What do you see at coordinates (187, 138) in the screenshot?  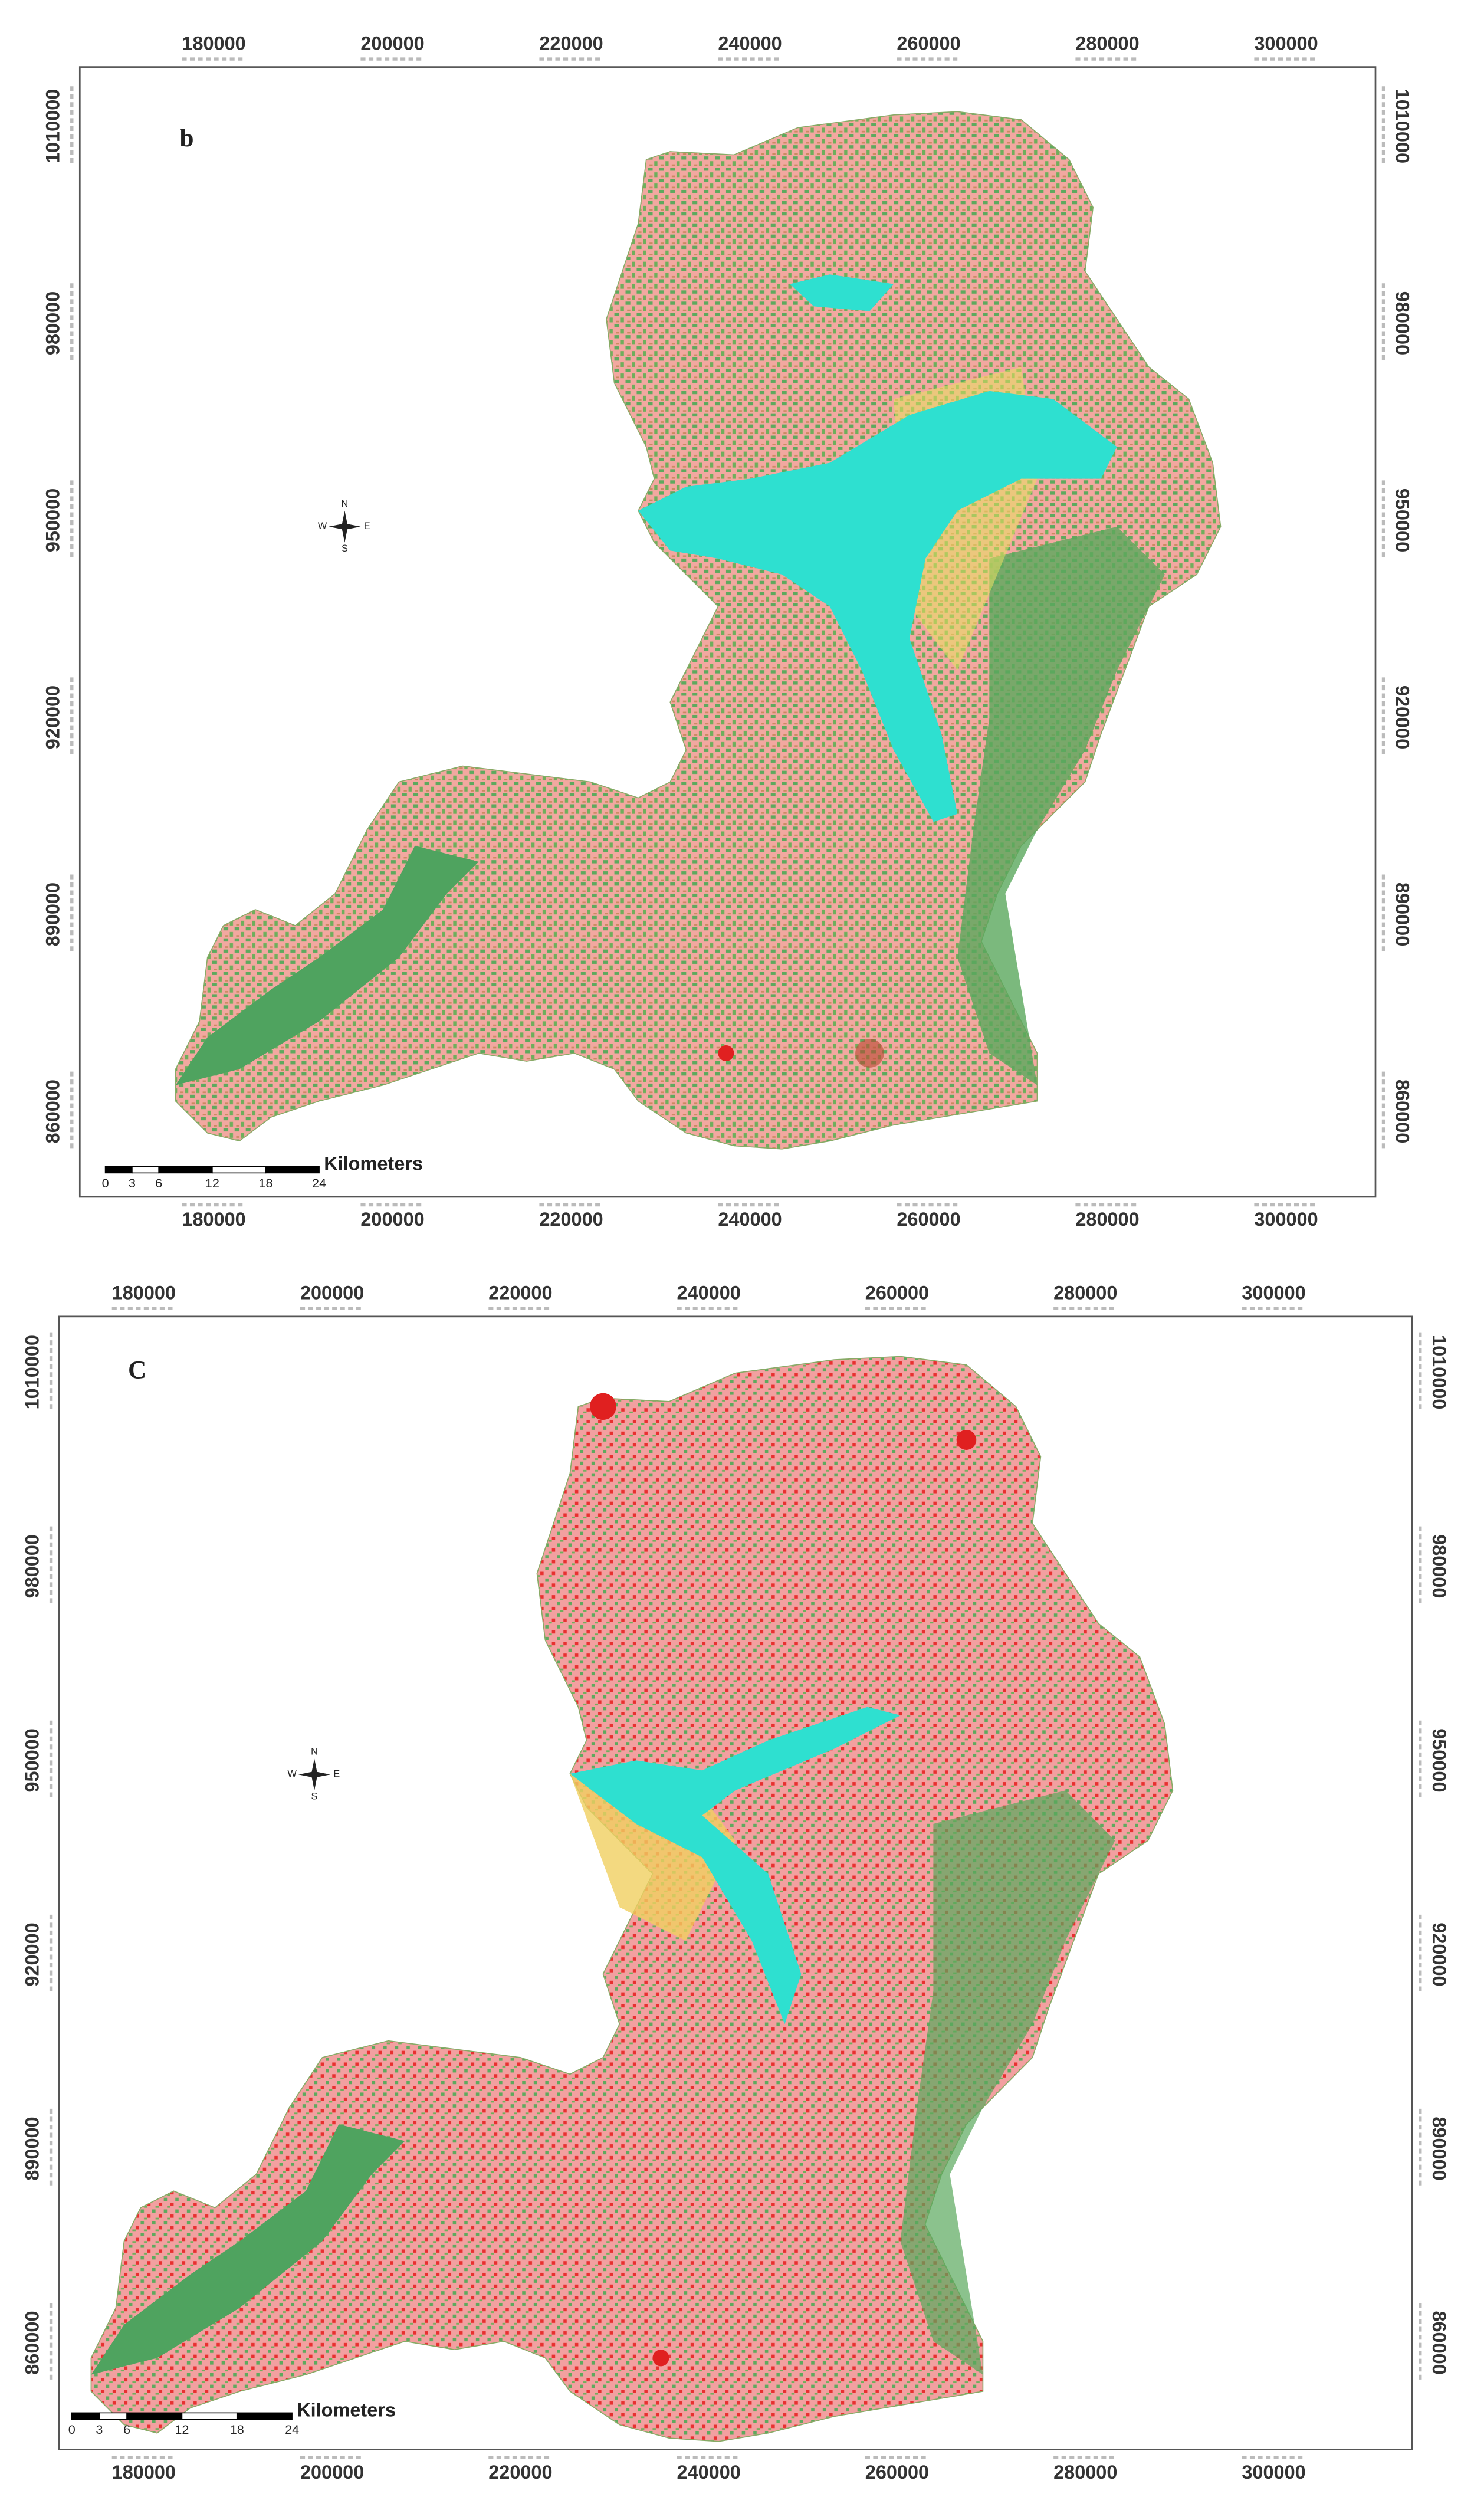 I see `panel-label: b` at bounding box center [187, 138].